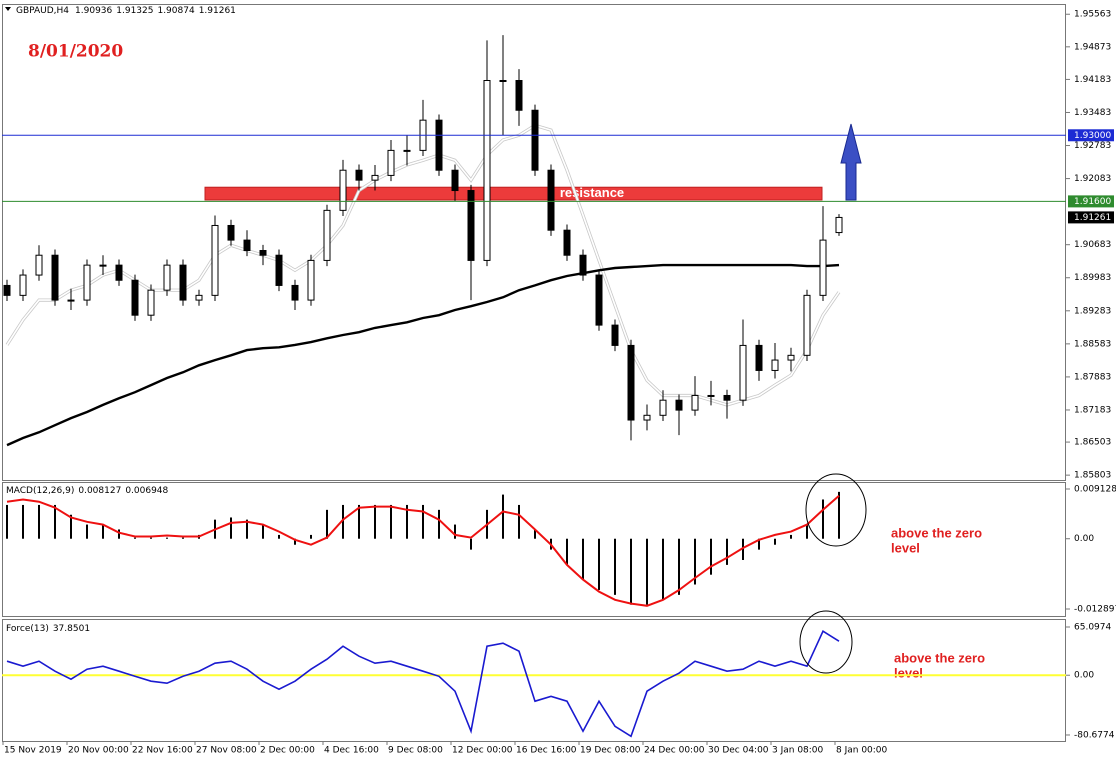  I want to click on y-tick-label: 1.87883, so click(1092, 377).